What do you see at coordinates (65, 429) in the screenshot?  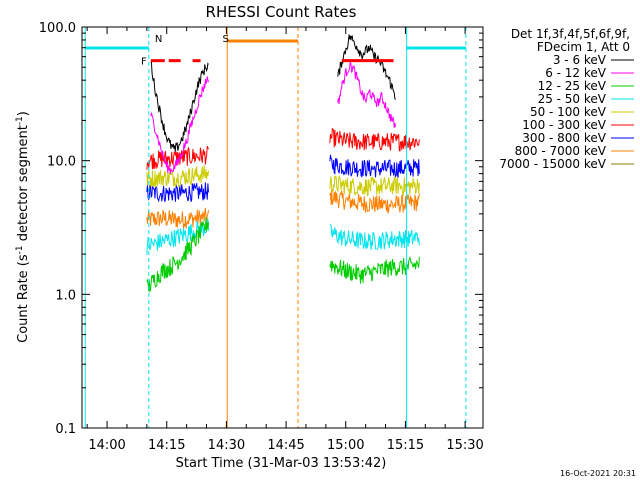 I see `y-tick-label: 0.1` at bounding box center [65, 429].